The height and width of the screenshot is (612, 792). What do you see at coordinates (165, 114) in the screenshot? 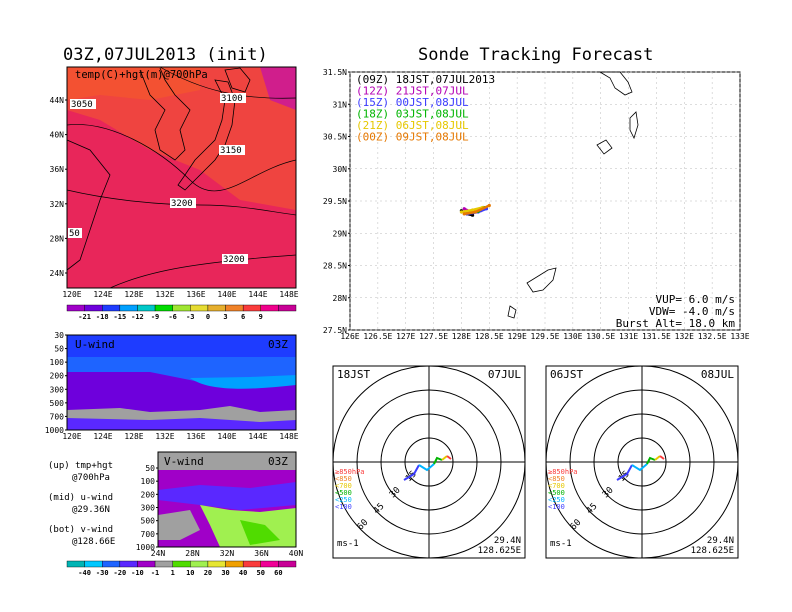
I see `korea-coast` at bounding box center [165, 114].